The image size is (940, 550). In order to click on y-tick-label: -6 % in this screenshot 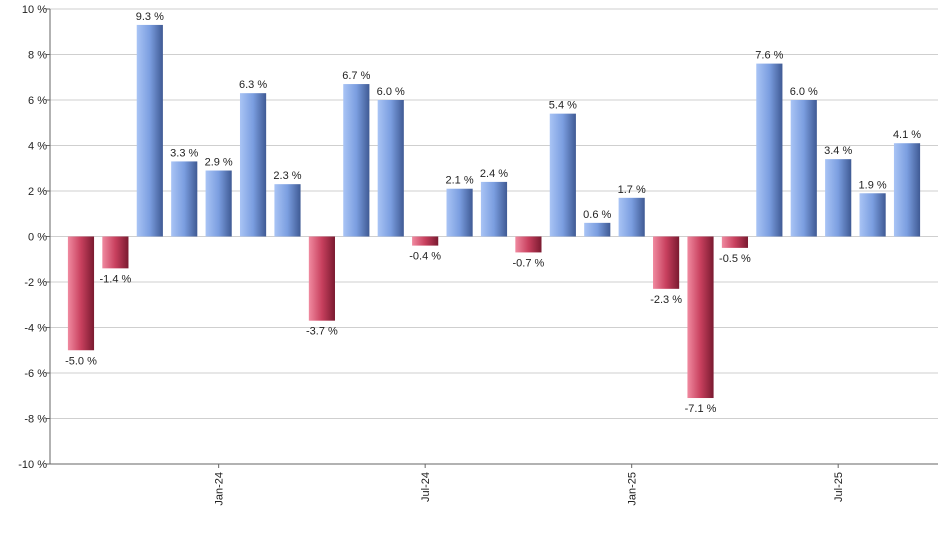, I will do `click(35, 374)`.